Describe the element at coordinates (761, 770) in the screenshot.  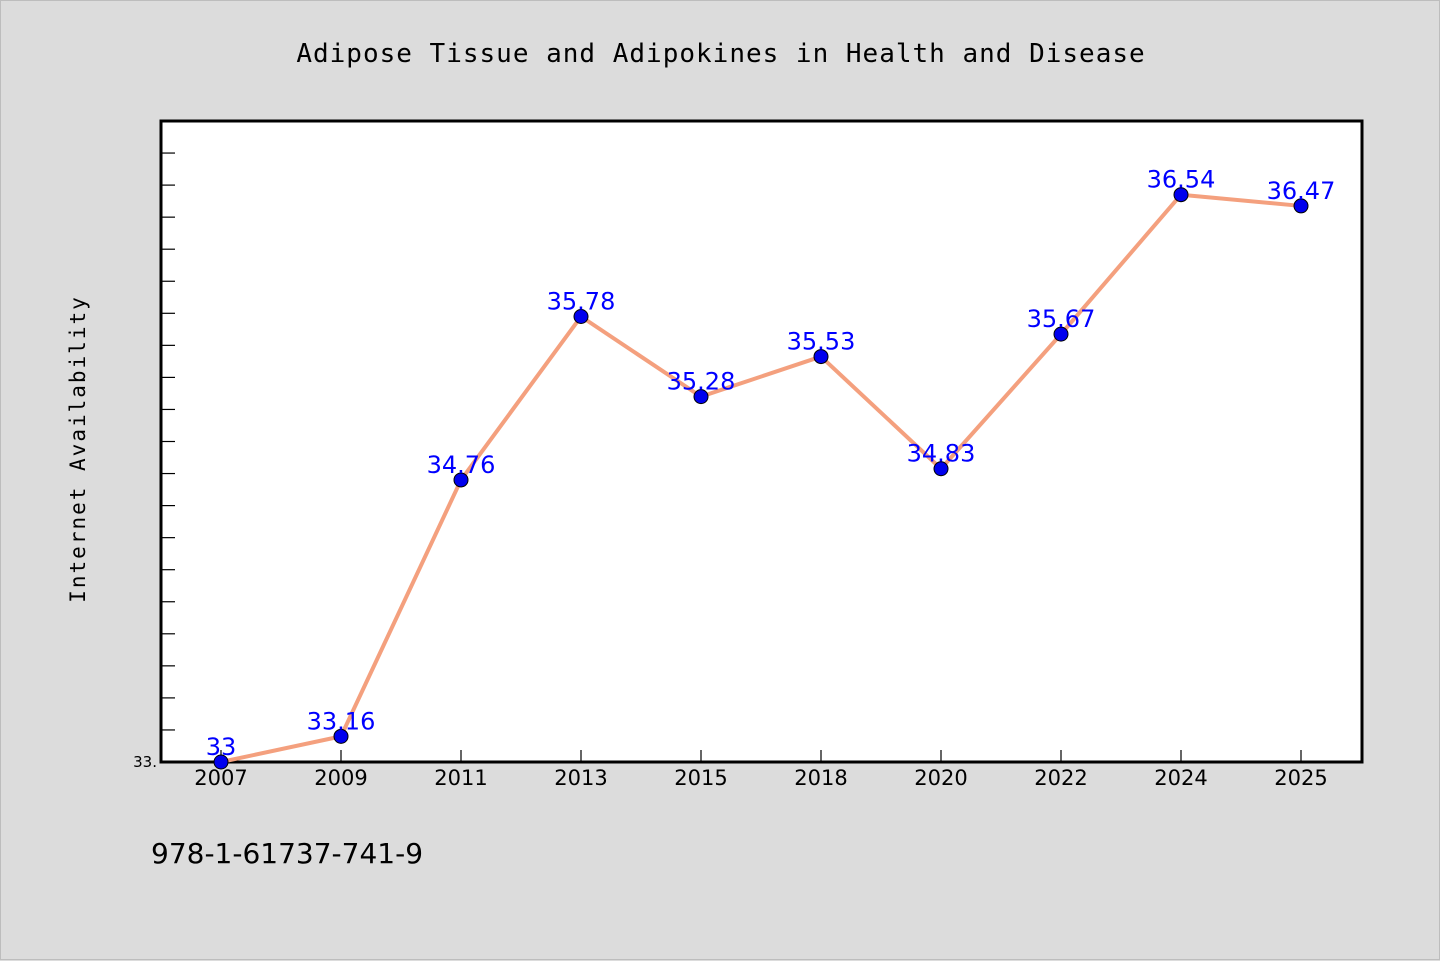
I see `x-axis-ticks: 2007 2009 2011 2013 2015 2018 2020 2022 2024 2025` at that location.